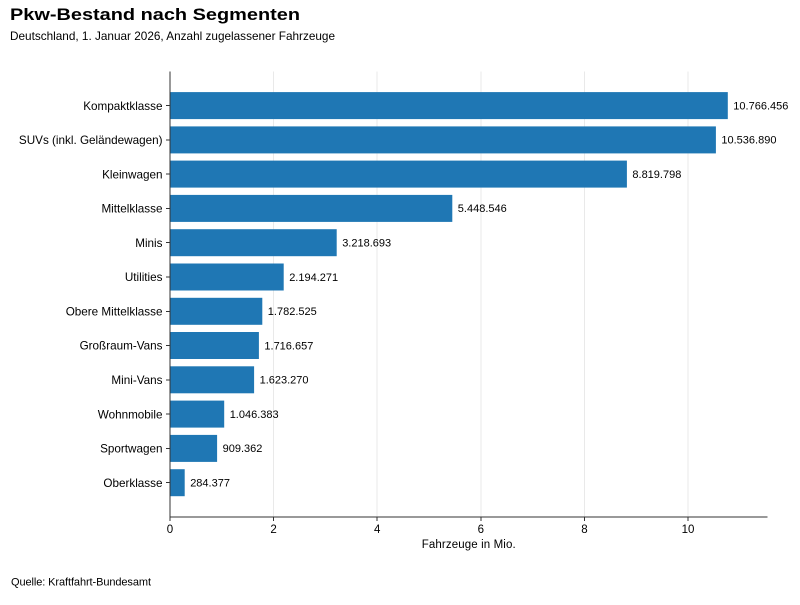 The width and height of the screenshot is (800, 605). Describe the element at coordinates (130, 414) in the screenshot. I see `svg-text: Wohnmobile` at that location.